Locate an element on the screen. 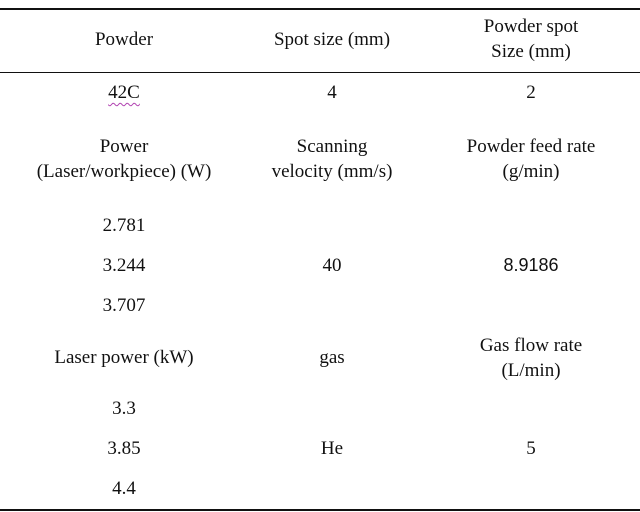 This screenshot has height=512, width=640. header-spot-size: Spot size (mm) is located at coordinates (332, 39).